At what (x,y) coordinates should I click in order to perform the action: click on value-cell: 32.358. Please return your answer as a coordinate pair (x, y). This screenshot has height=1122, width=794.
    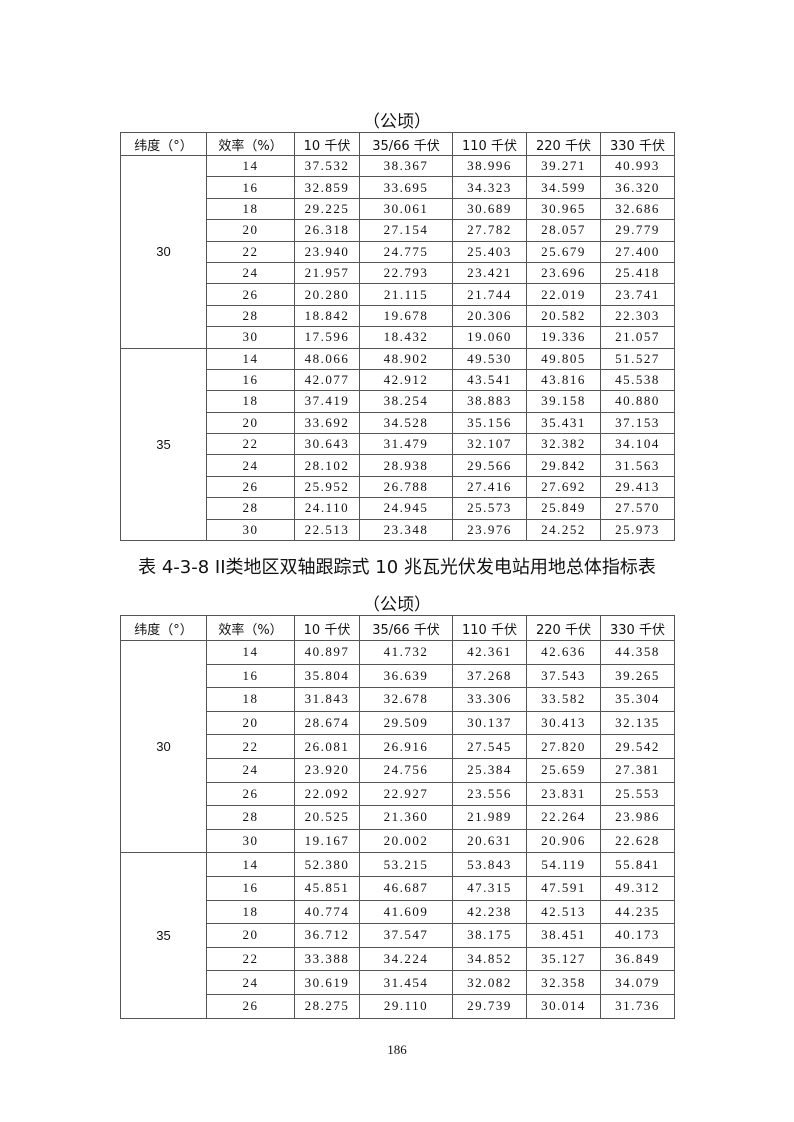
    Looking at the image, I should click on (563, 982).